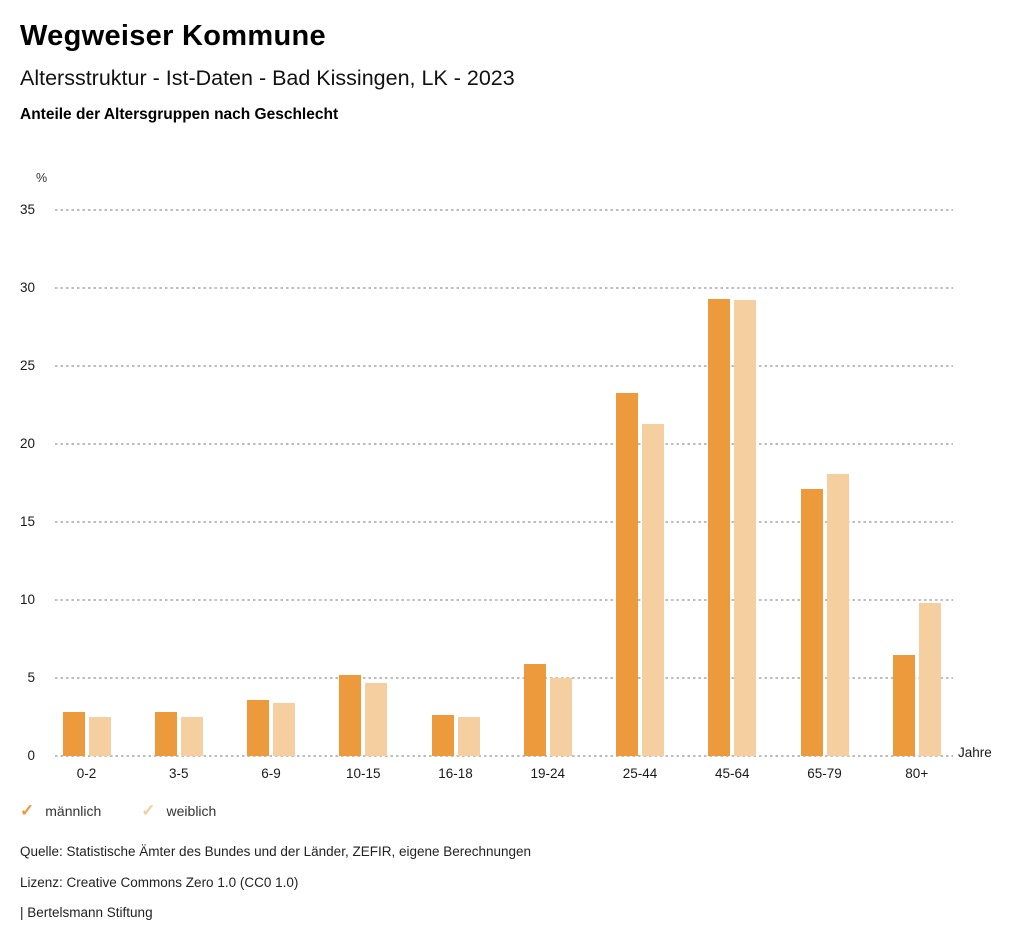 The width and height of the screenshot is (1024, 946). I want to click on legend-label-weiblich: weiblich, so click(191, 810).